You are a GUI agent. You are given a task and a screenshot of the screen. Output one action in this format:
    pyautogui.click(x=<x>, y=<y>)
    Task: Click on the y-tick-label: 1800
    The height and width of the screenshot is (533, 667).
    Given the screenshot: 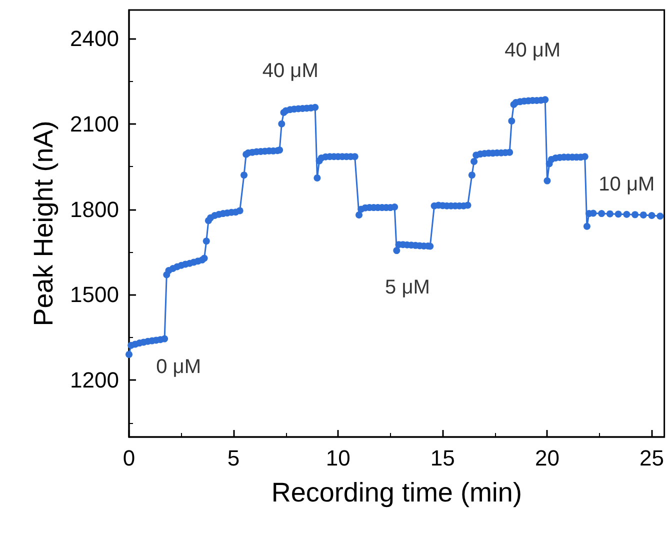 What is the action you would take?
    pyautogui.click(x=94, y=209)
    